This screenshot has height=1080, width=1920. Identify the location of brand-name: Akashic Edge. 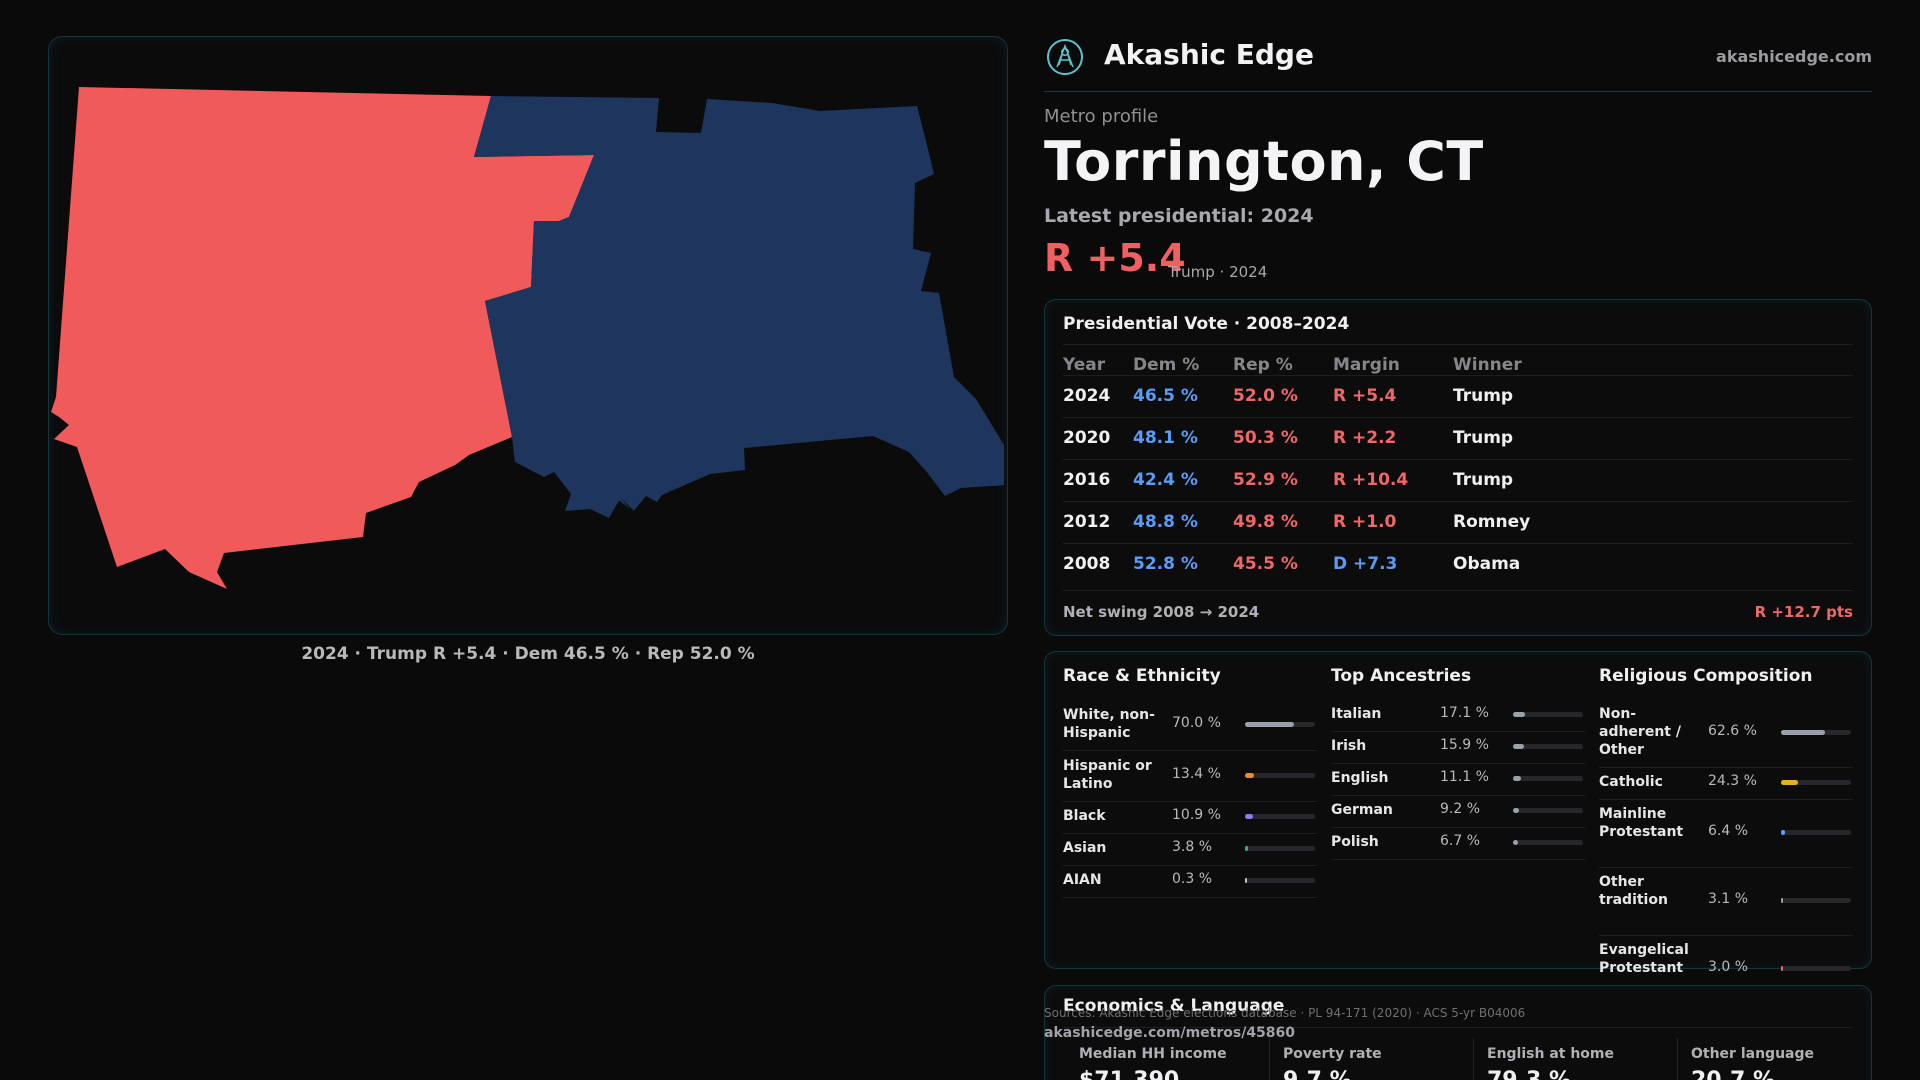
(1209, 54).